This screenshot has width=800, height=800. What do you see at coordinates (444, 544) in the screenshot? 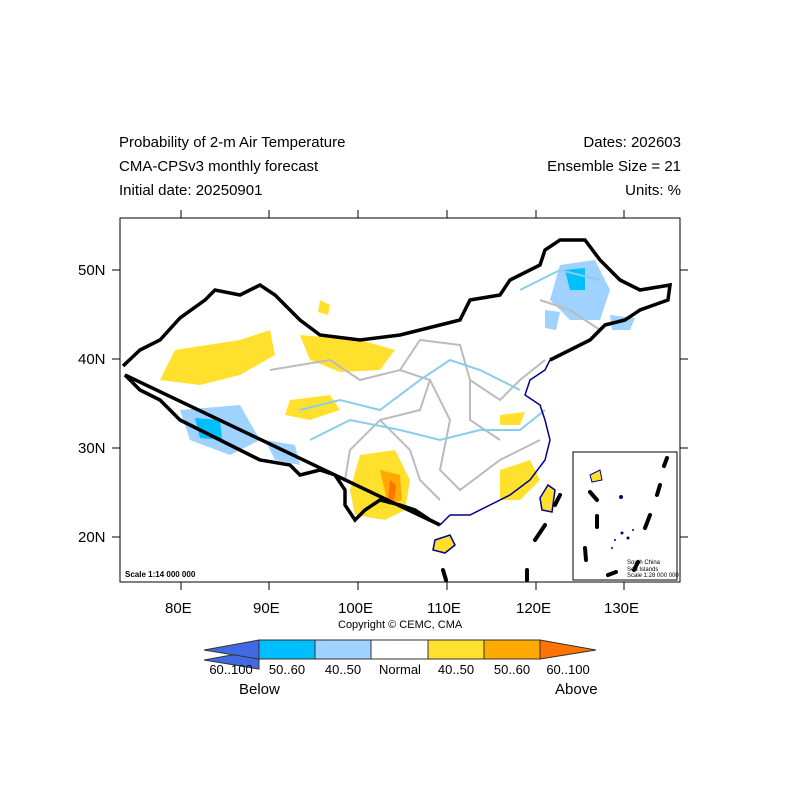
I see `hainan-island` at bounding box center [444, 544].